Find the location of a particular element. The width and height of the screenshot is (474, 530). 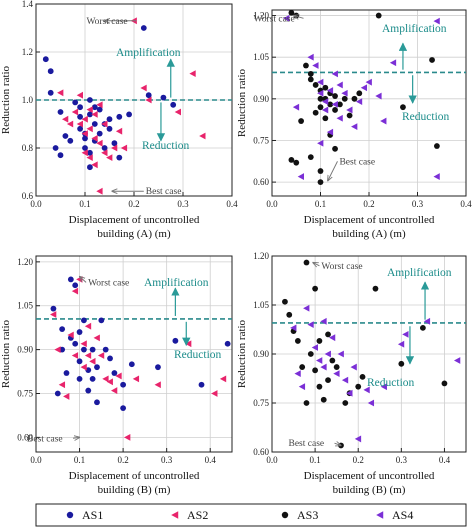

worst-case-arrow is located at coordinates (83, 279).